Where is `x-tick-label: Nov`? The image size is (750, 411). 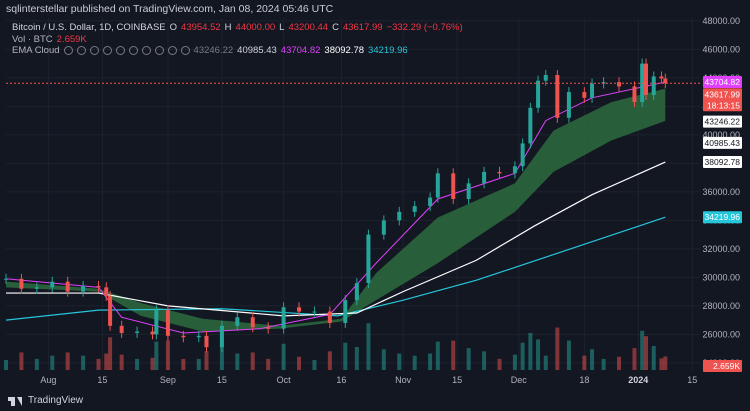
x-tick-label: Nov is located at coordinates (403, 380).